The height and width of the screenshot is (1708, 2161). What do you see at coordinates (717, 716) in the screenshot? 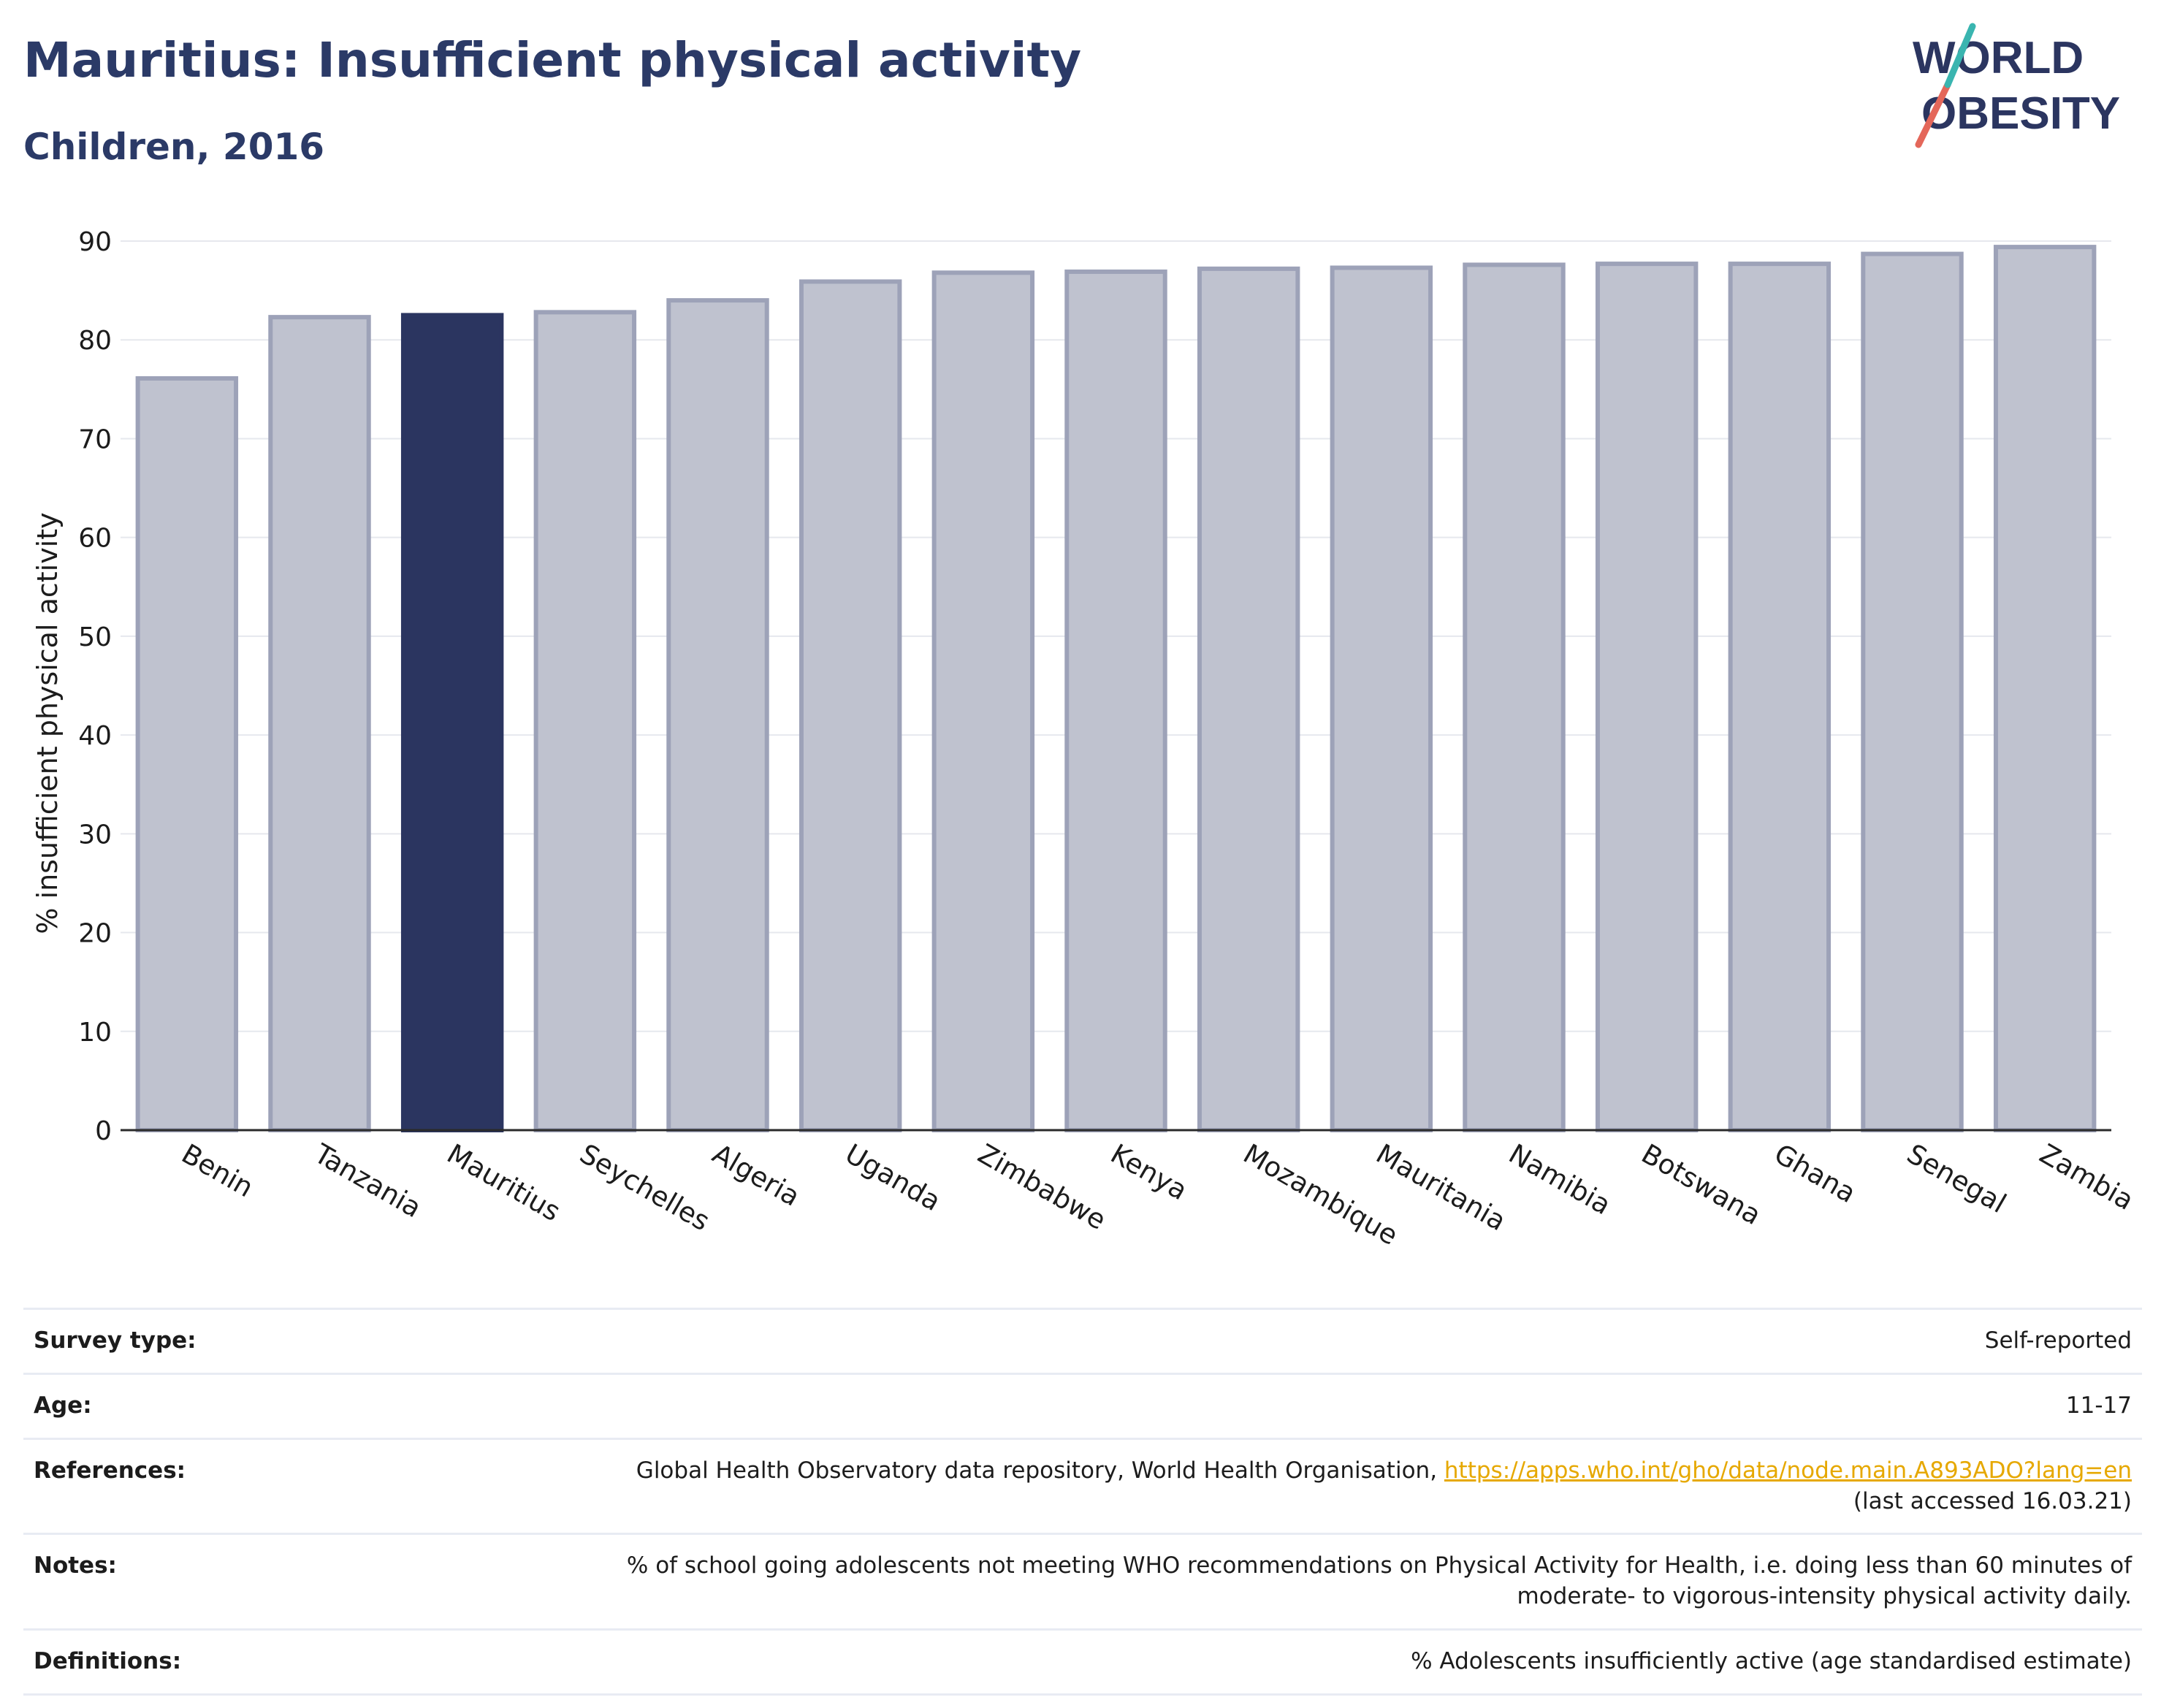
I see `bar-algeria` at bounding box center [717, 716].